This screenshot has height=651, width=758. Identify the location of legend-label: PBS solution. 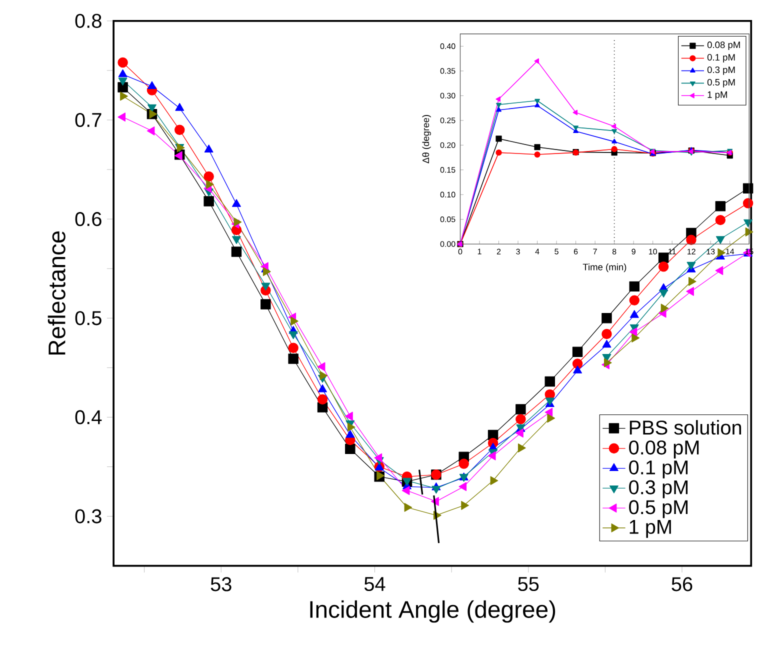
(686, 427).